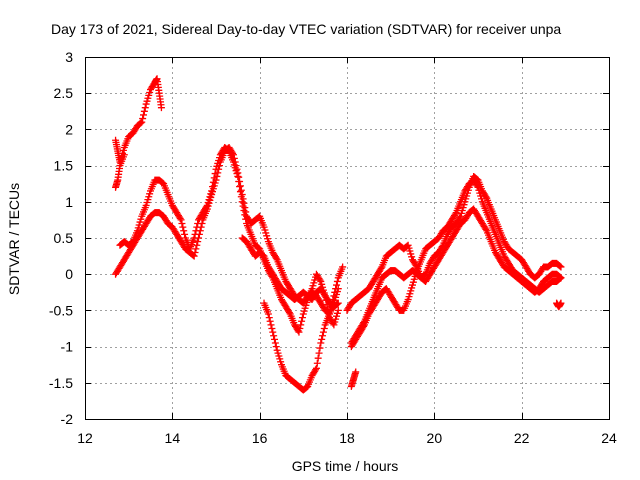 The image size is (640, 480). I want to click on x-tick-label: 24, so click(609, 438).